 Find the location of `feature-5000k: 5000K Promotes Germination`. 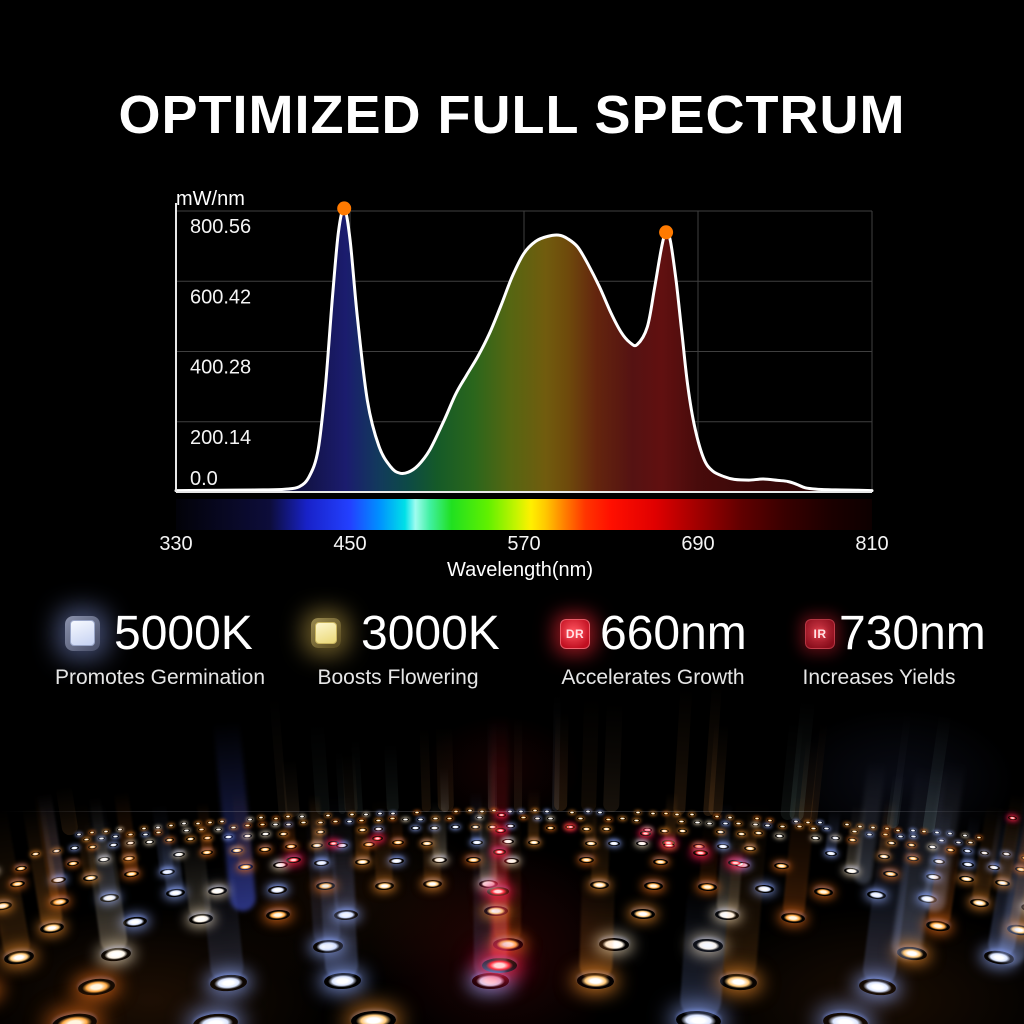

feature-5000k: 5000K Promotes Germination is located at coordinates (155, 650).